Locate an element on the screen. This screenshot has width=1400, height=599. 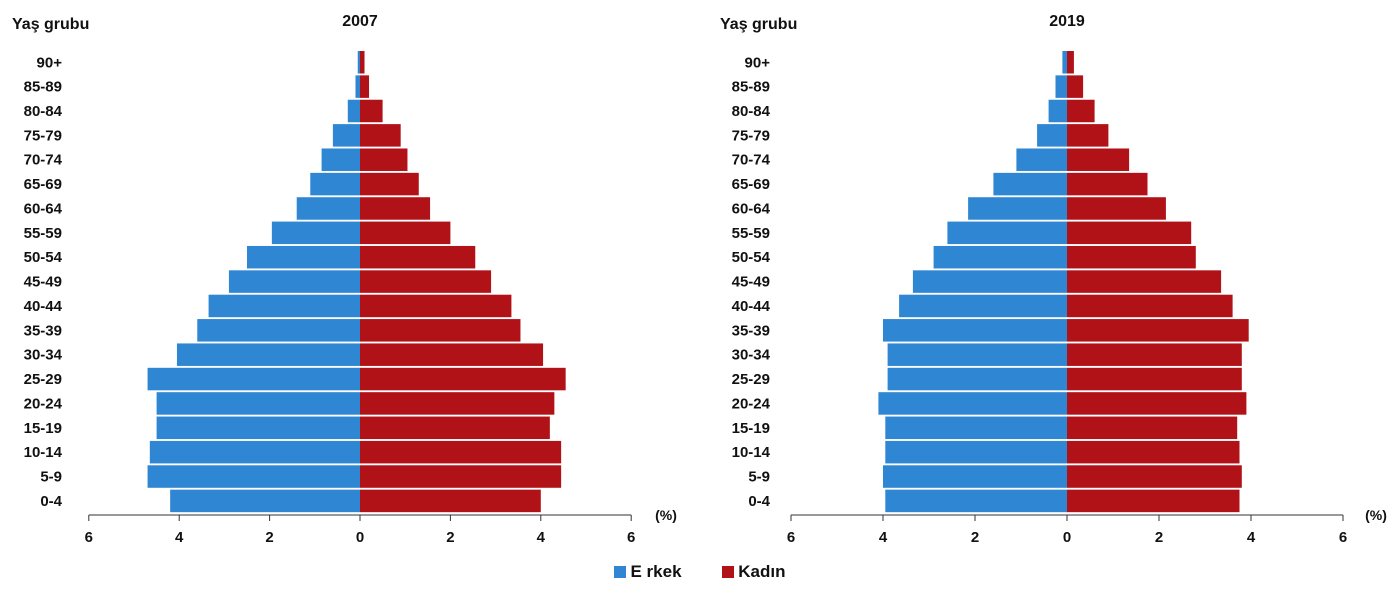
legend-label-male: E rkek is located at coordinates (656, 571).